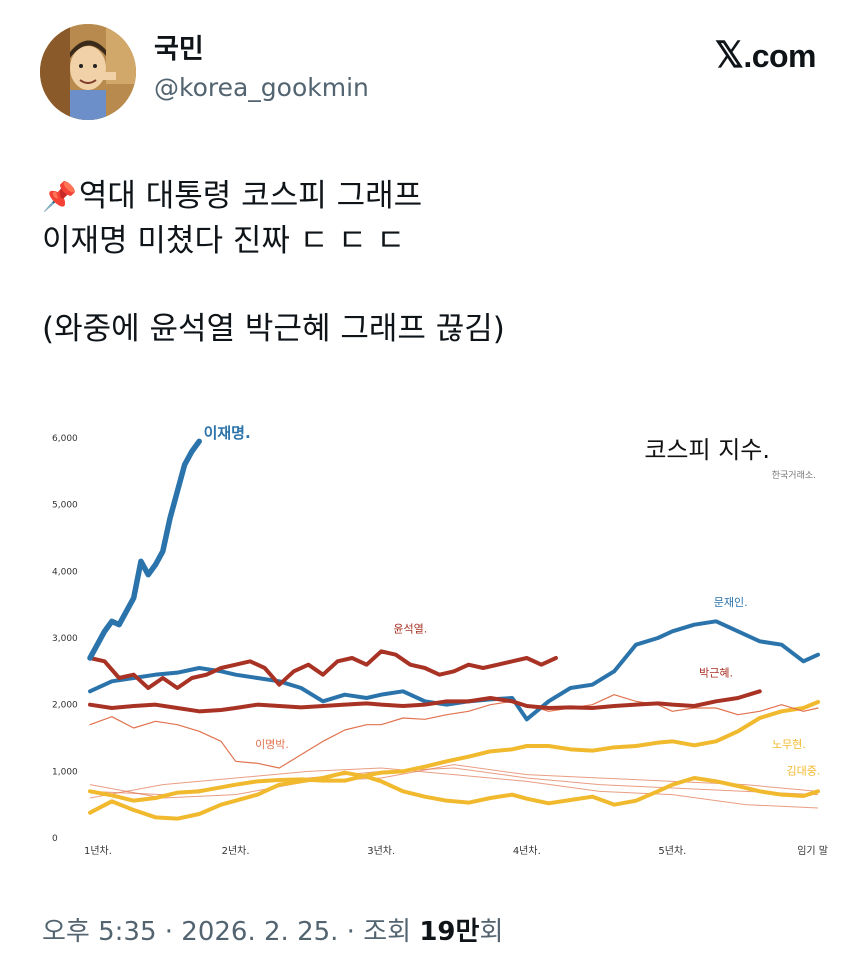  I want to click on series-label: 김대중., so click(804, 771).